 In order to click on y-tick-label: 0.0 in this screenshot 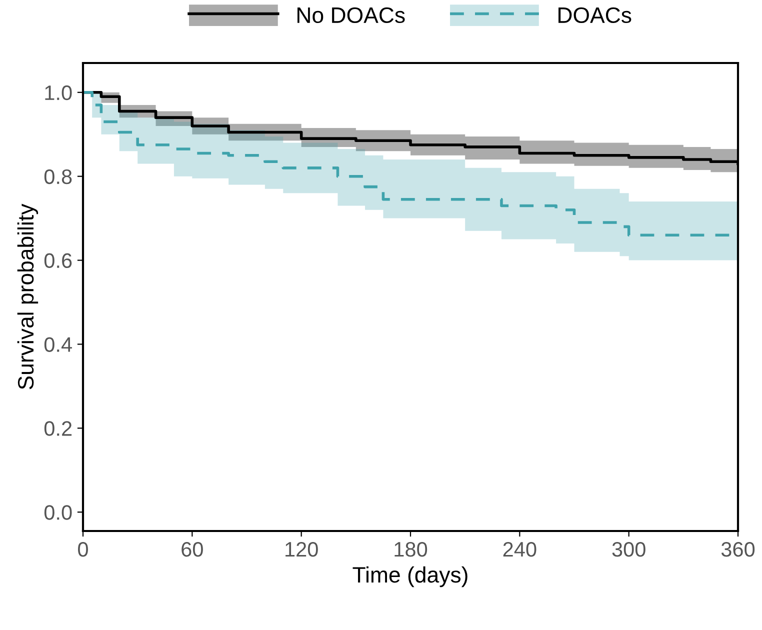, I will do `click(58, 512)`.